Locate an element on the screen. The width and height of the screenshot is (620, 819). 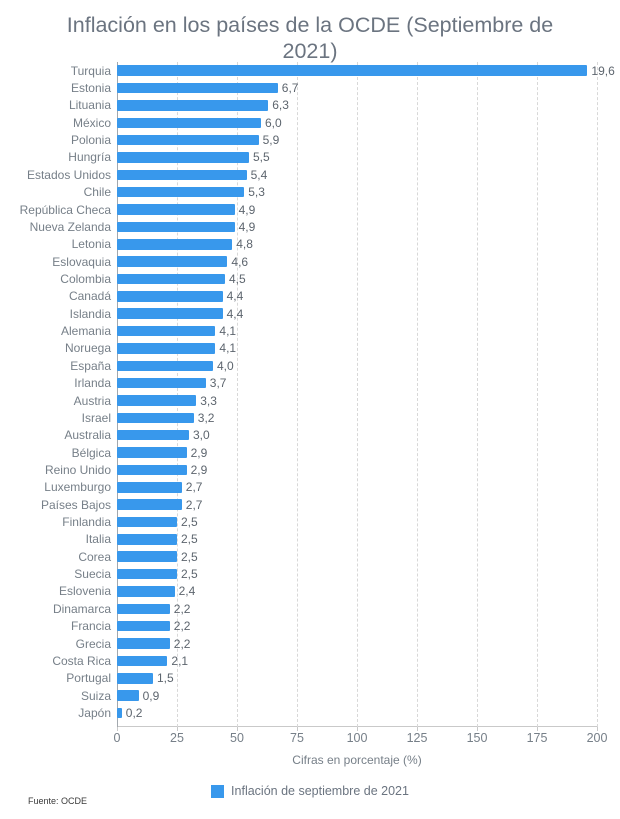
gridline is located at coordinates (417, 394).